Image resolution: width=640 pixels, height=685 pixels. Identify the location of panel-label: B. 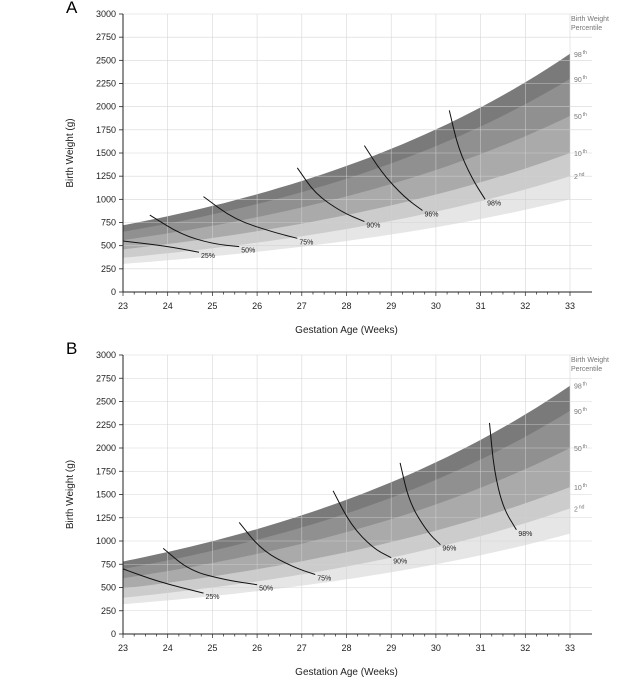
(71, 348).